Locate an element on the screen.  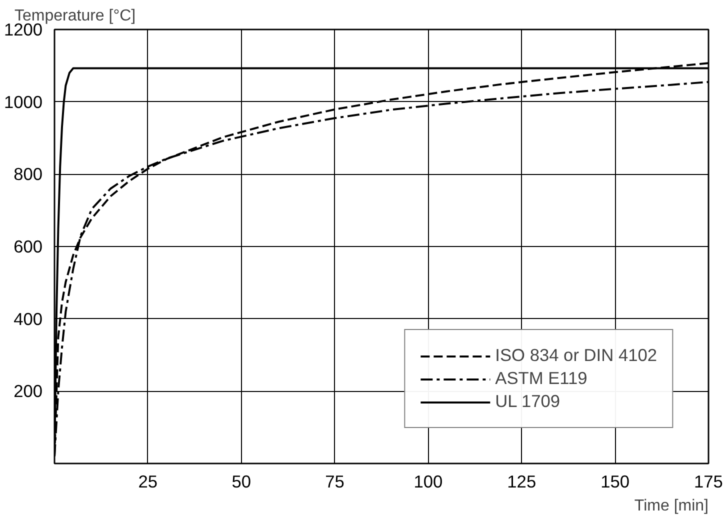
x-tick-label: 150 is located at coordinates (615, 482).